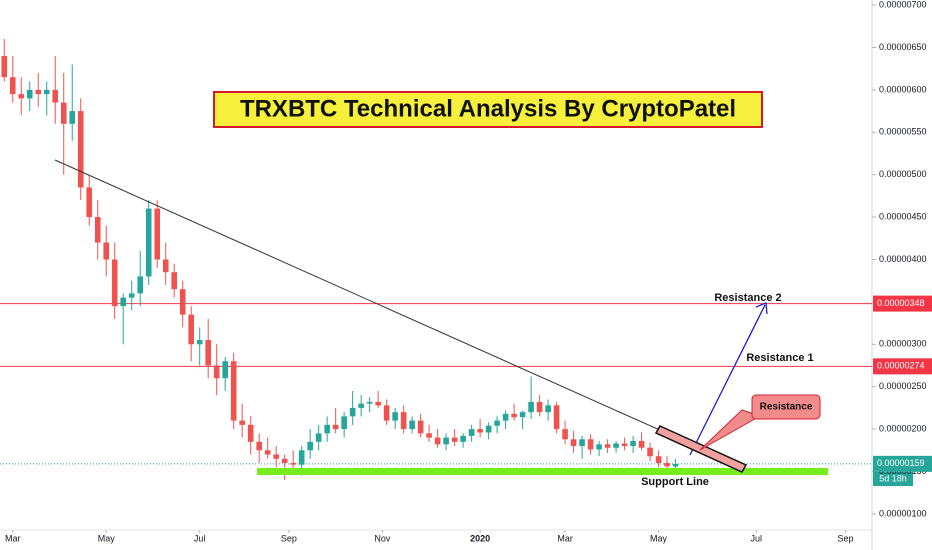  I want to click on annotation: Support Line, so click(675, 482).